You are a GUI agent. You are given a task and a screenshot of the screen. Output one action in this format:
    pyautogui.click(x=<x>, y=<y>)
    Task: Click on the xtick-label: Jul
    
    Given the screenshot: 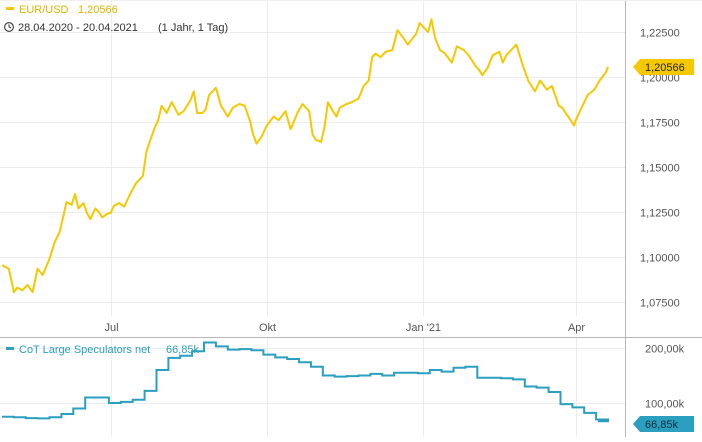 What is the action you would take?
    pyautogui.click(x=111, y=328)
    